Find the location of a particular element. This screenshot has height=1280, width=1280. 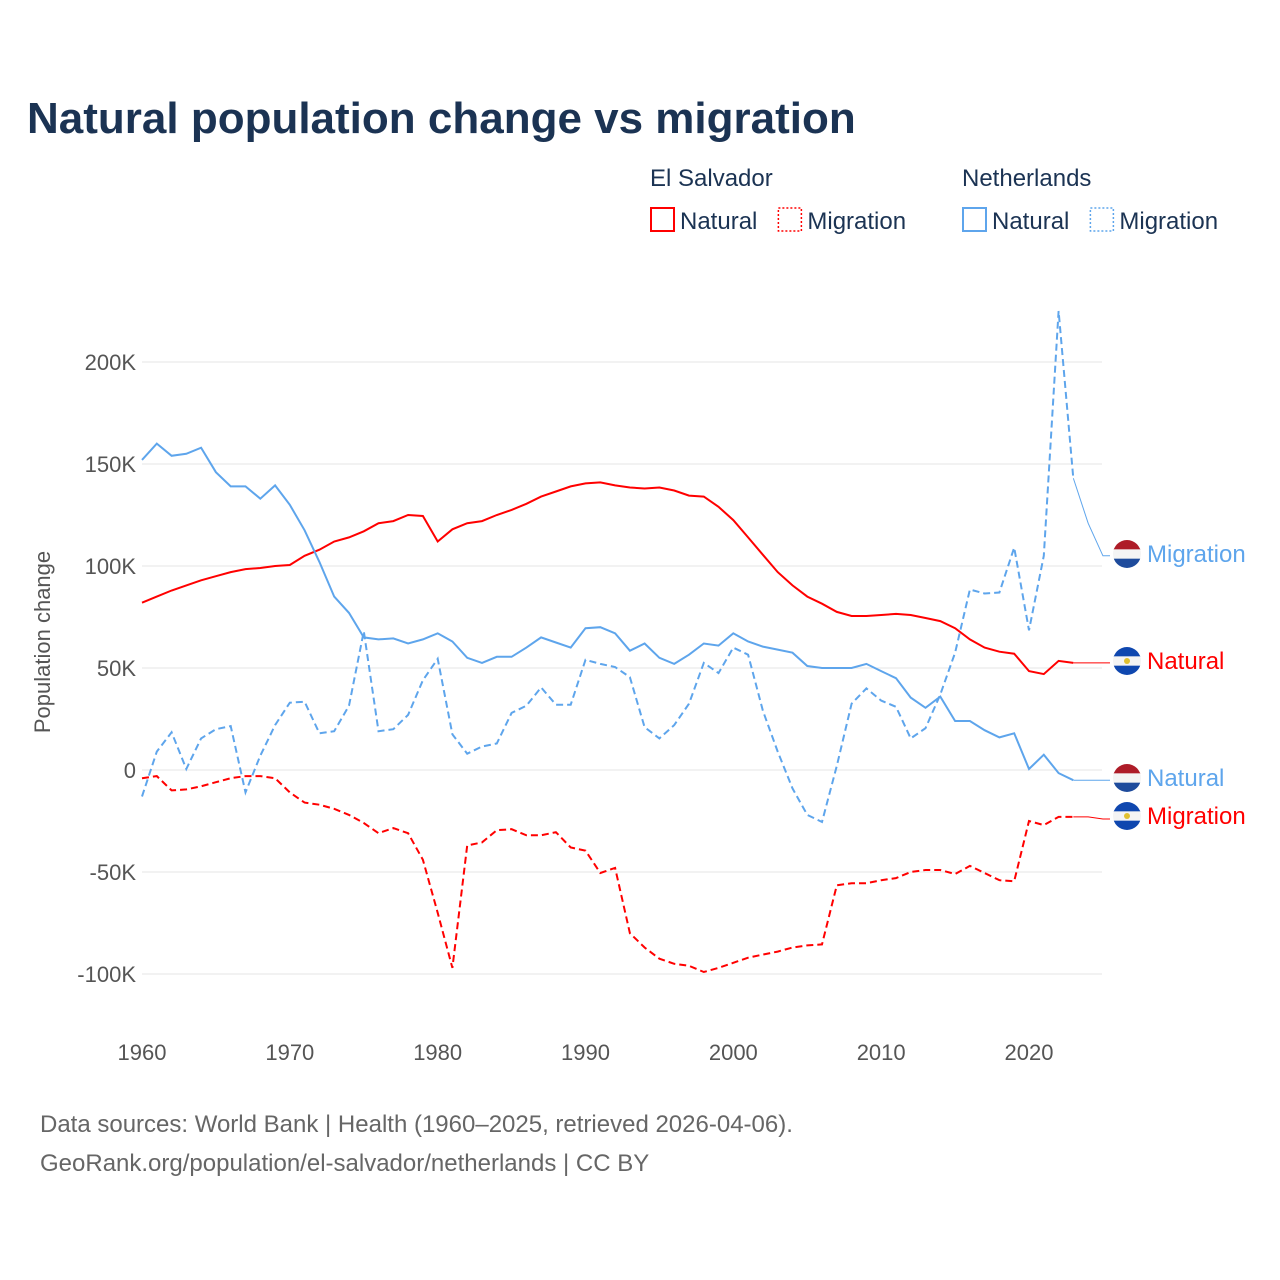

y-tick-label: 200K is located at coordinates (111, 362).